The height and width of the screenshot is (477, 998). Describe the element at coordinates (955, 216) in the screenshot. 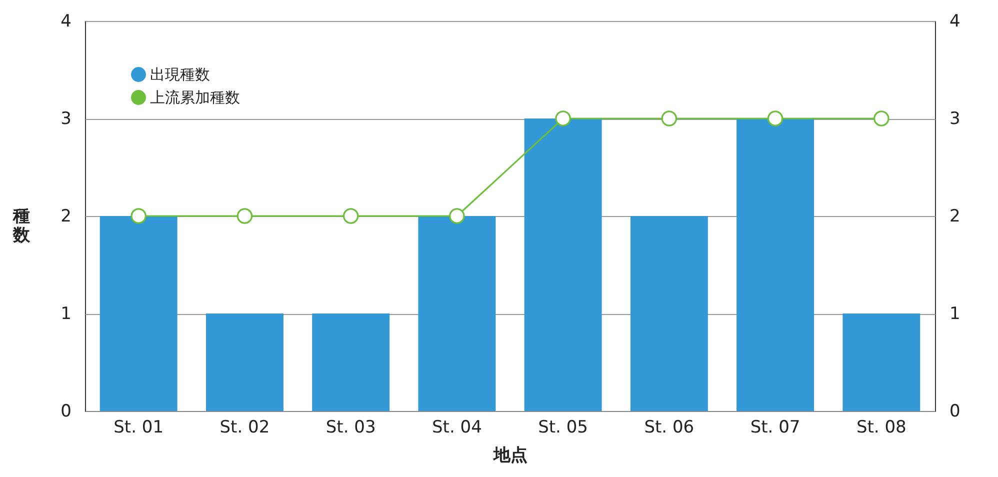

I see `y2-tick-label: 2` at that location.